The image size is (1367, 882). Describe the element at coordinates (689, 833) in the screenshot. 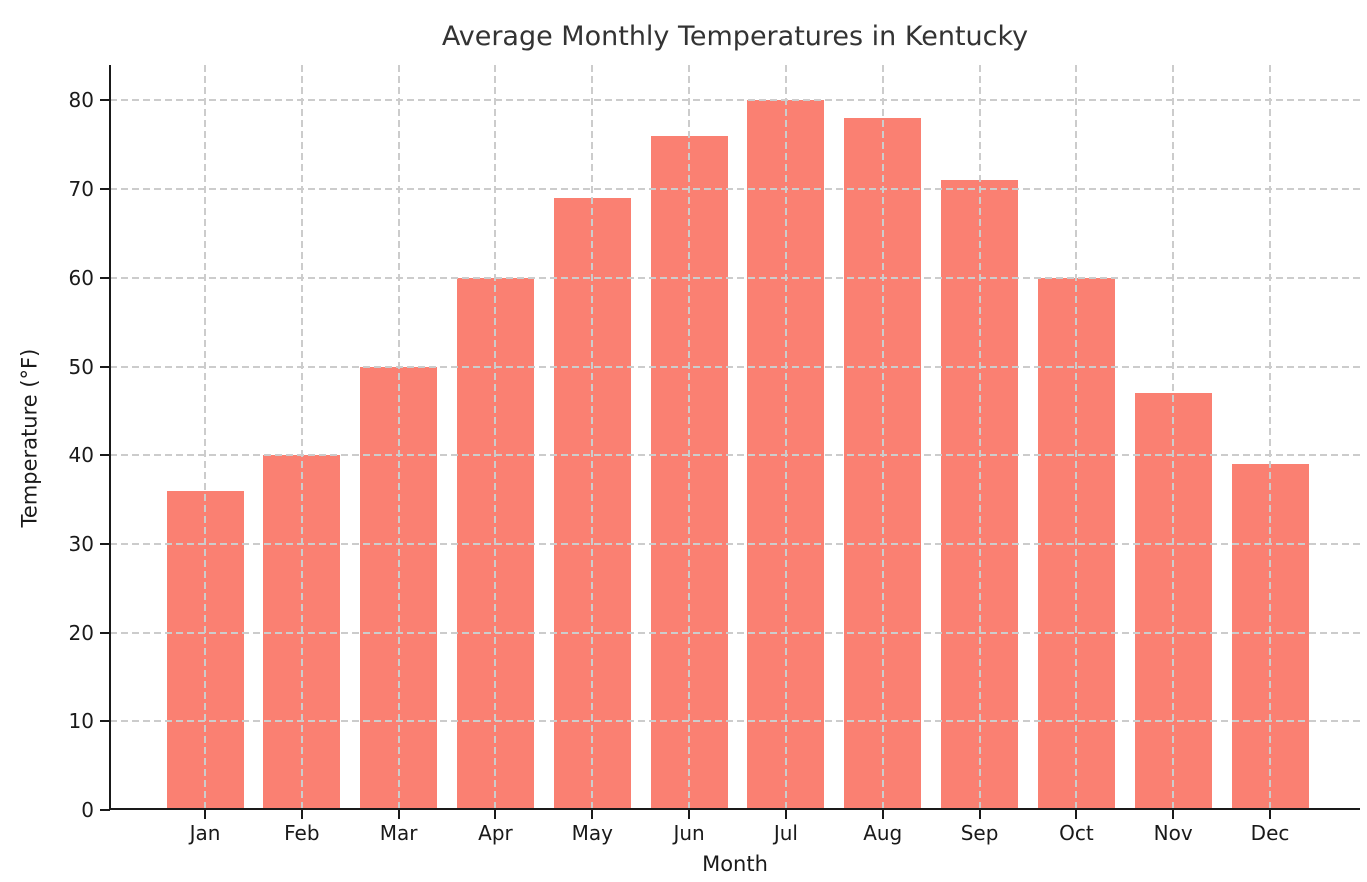

I see `x-tick-label-jun: Jun` at that location.